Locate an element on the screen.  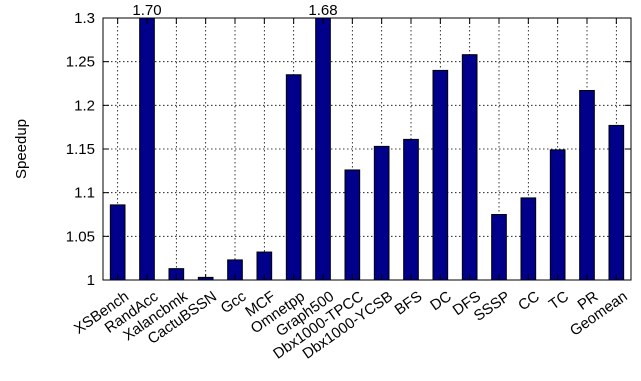
y-tick-label: 1 is located at coordinates (91, 280).